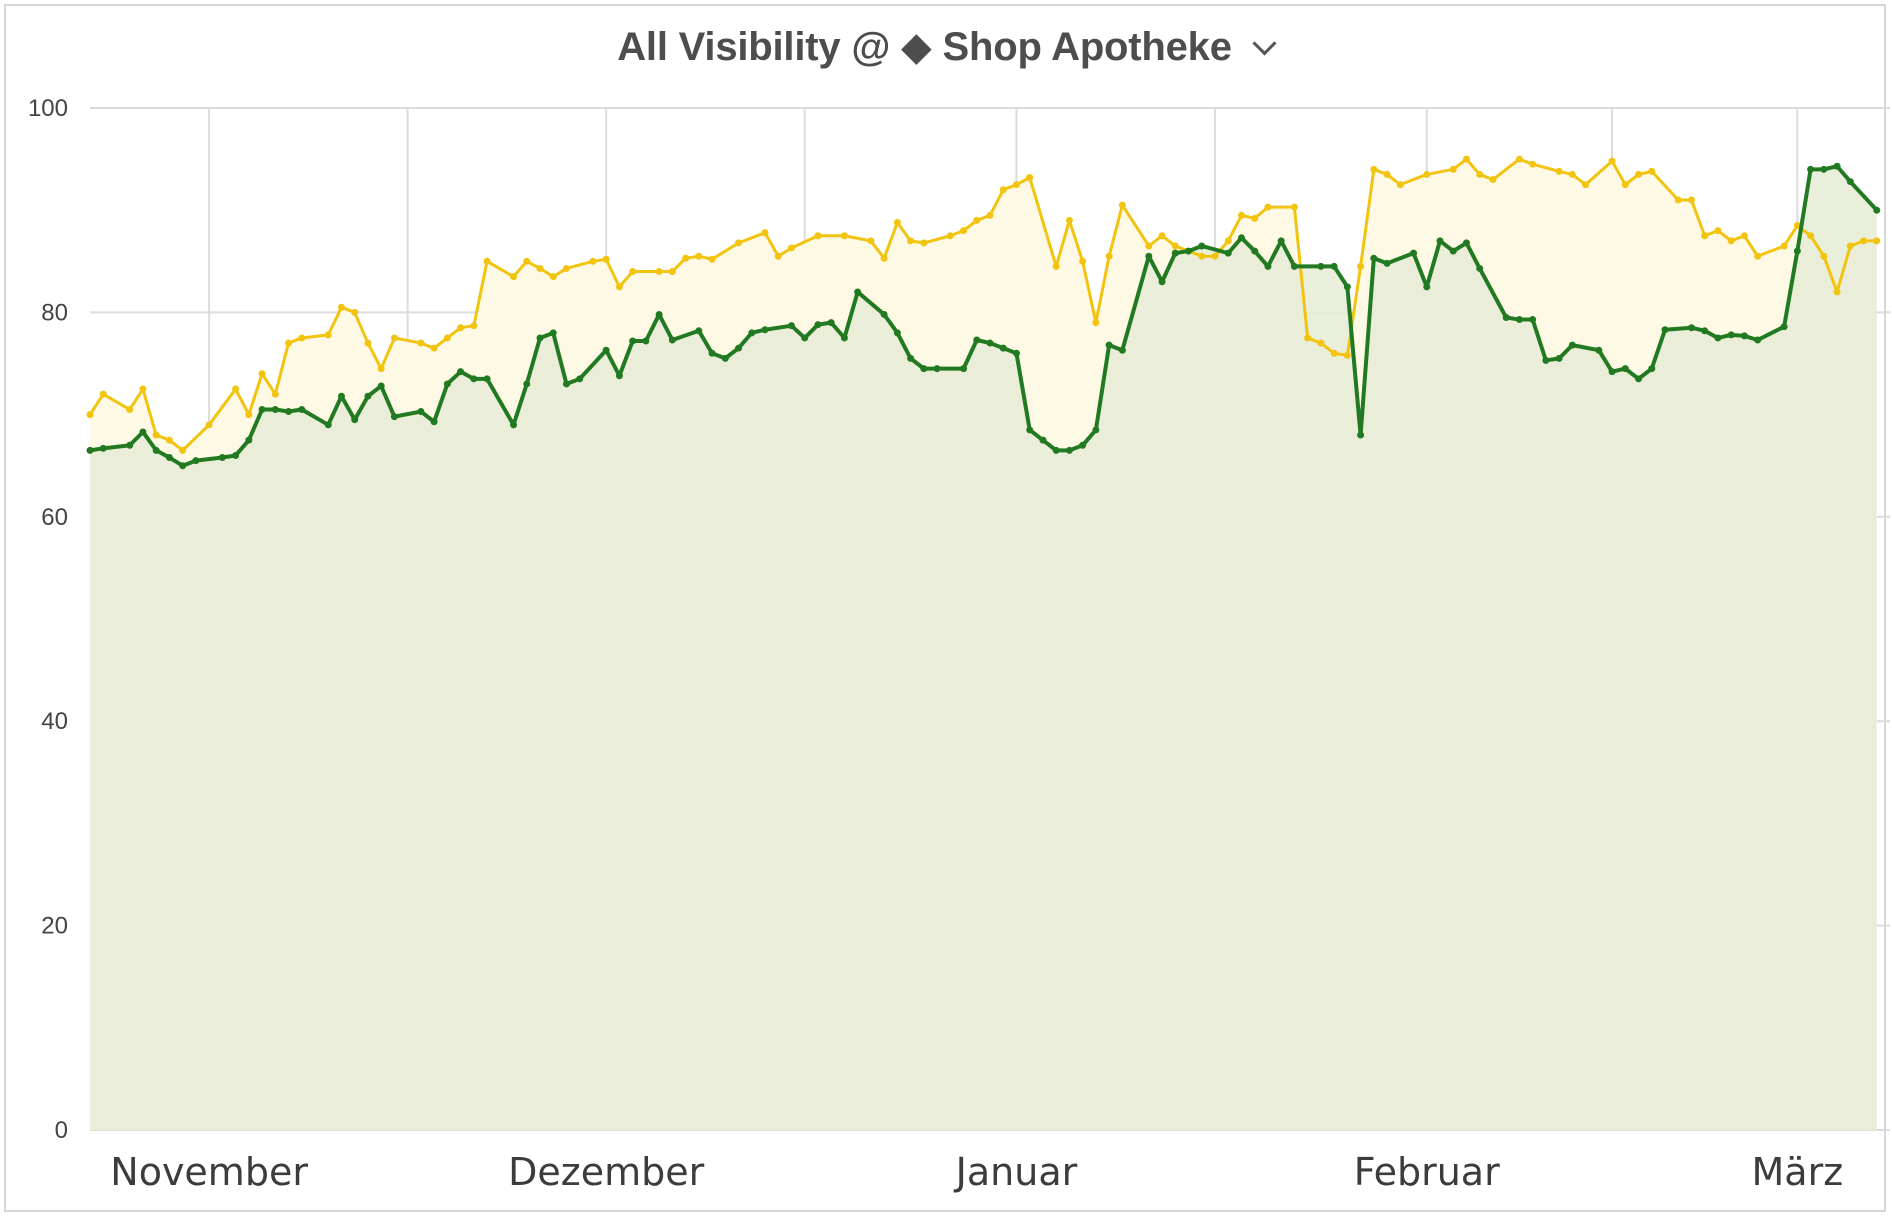 This screenshot has height=1228, width=1892. What do you see at coordinates (54, 517) in the screenshot?
I see `y-tick-label: 60` at bounding box center [54, 517].